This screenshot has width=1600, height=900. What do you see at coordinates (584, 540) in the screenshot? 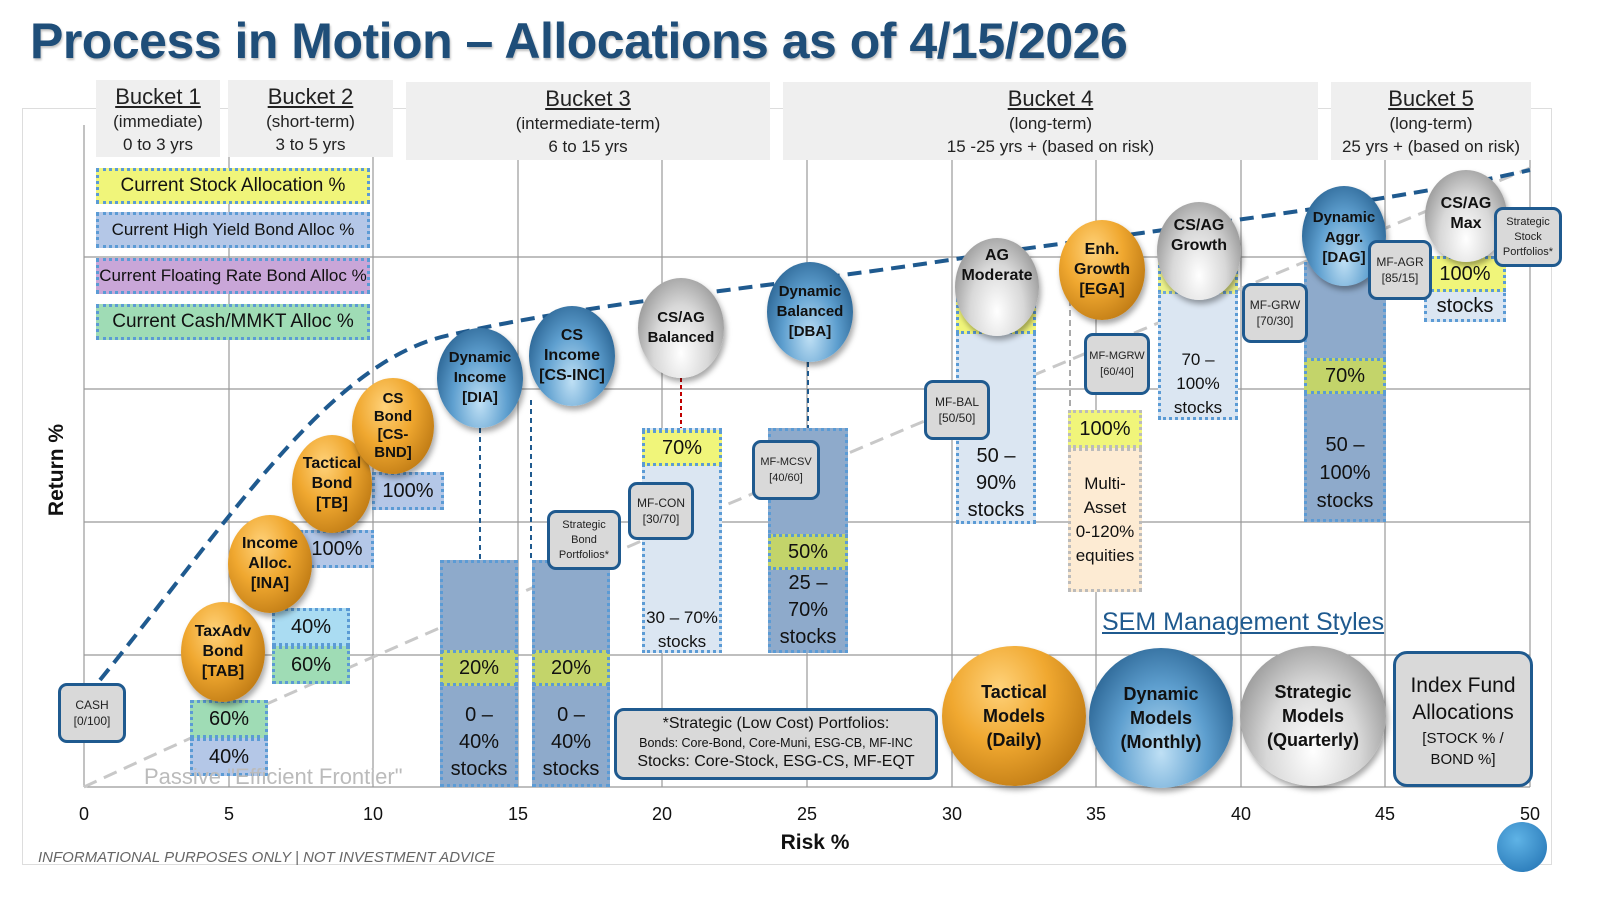
I see `tag-strategic-bond: Strategic Bond Portfolios*` at bounding box center [584, 540].